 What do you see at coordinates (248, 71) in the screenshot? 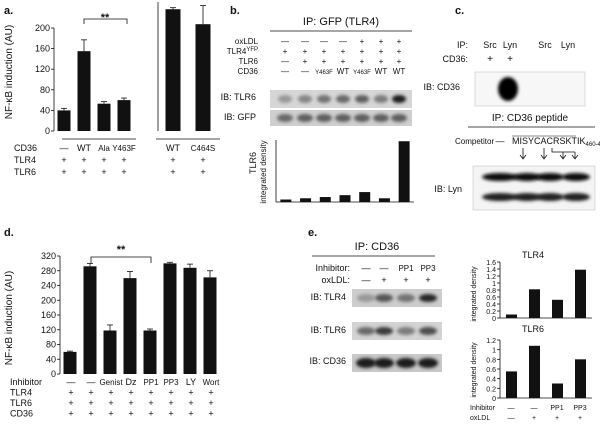
I see `row-label: CD36` at bounding box center [248, 71].